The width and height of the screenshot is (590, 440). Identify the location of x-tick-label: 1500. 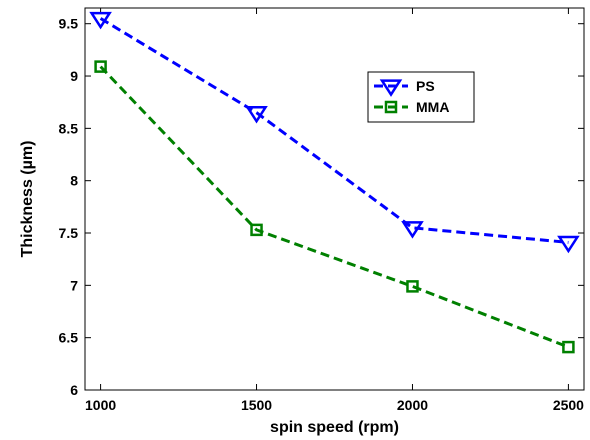
(256, 405).